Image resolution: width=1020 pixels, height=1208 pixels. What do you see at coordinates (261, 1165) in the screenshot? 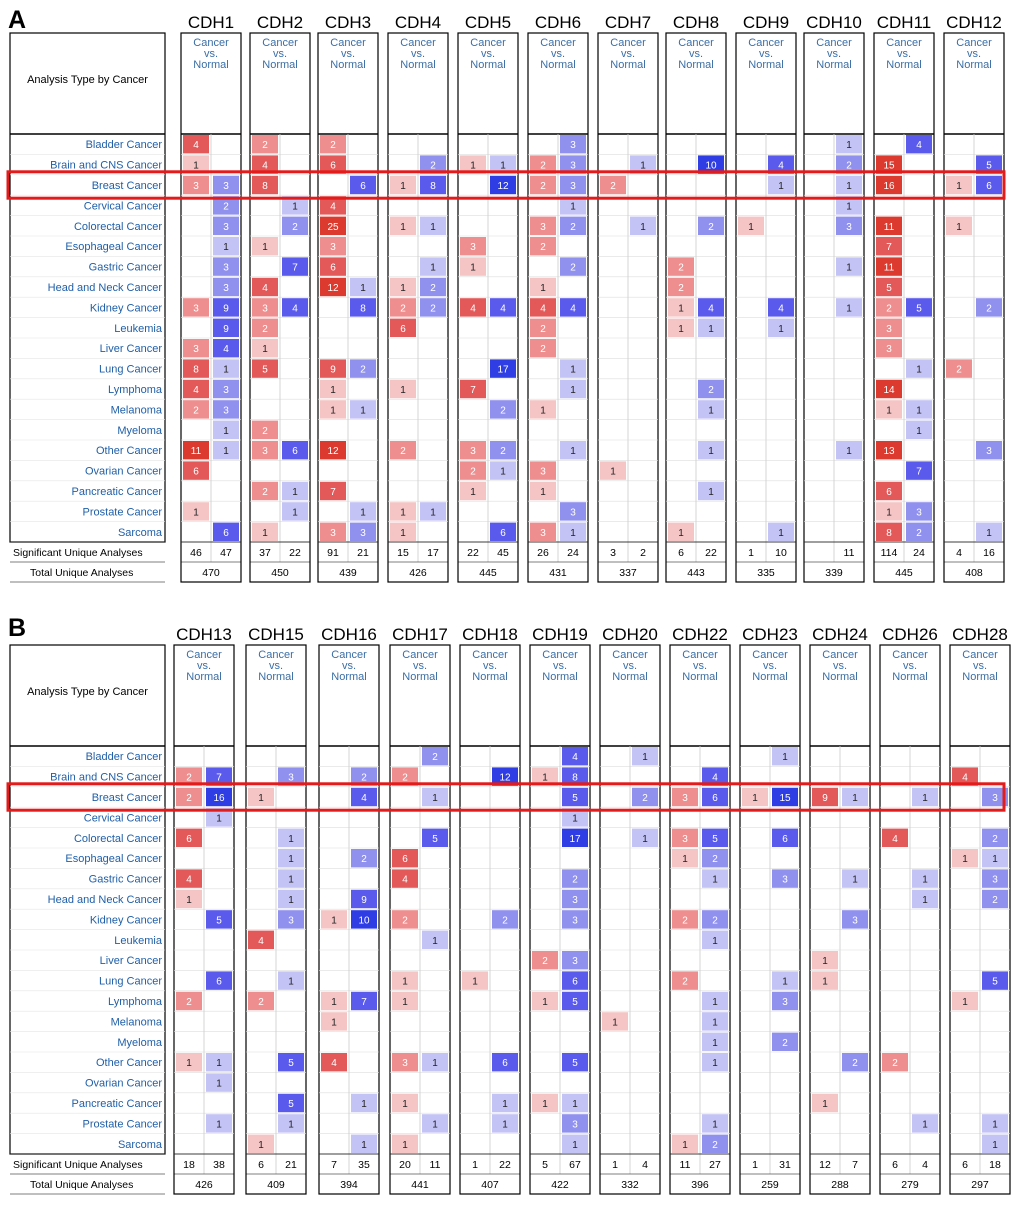
I see `significant-up: 6` at bounding box center [261, 1165].